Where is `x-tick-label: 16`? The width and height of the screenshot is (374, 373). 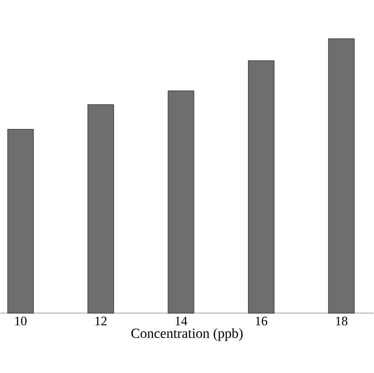
x-tick-label: 16 is located at coordinates (262, 321).